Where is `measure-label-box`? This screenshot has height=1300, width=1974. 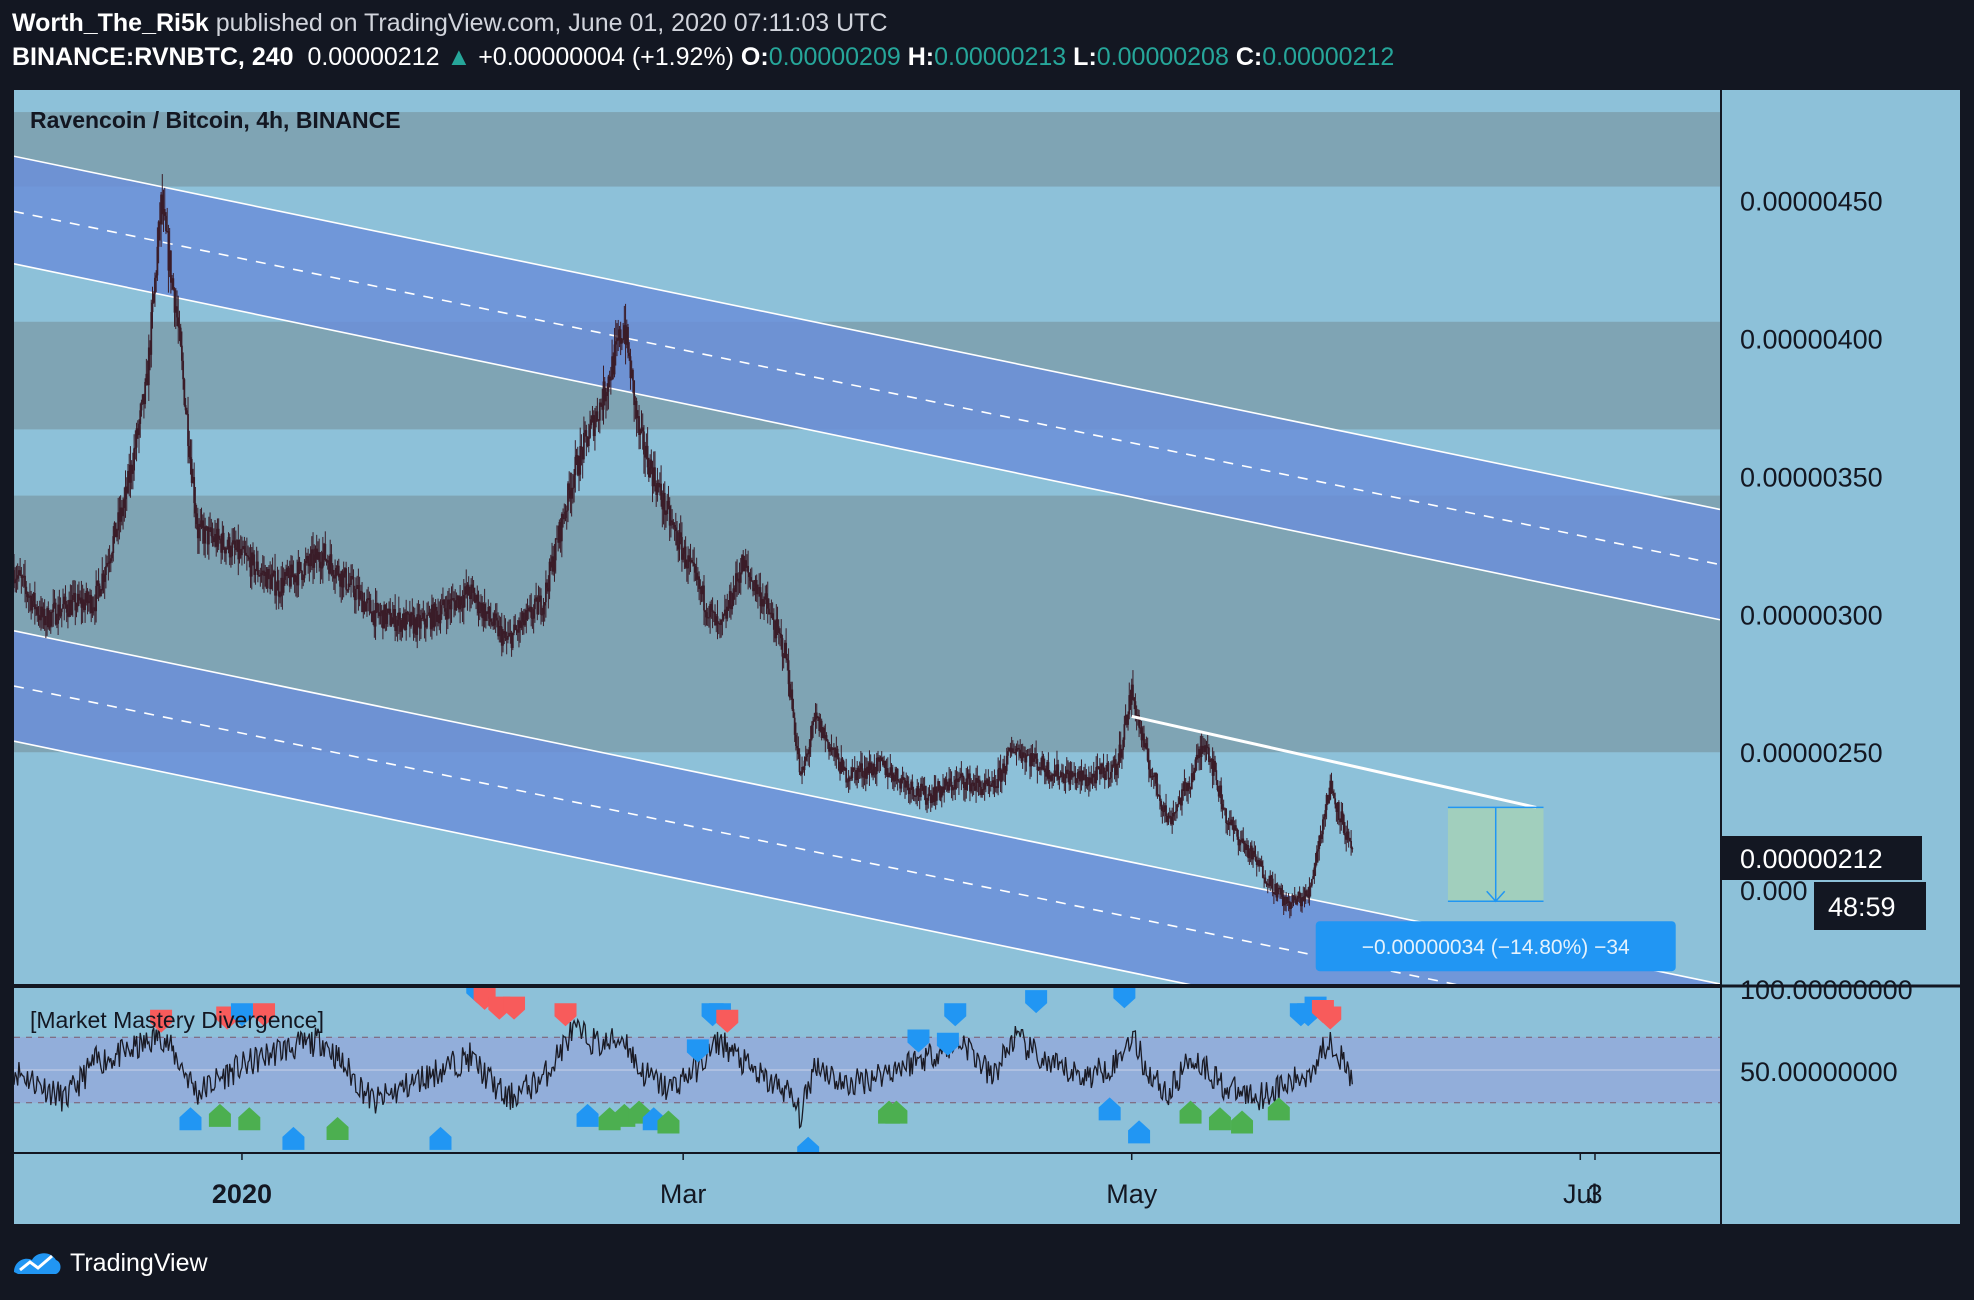 measure-label-box is located at coordinates (1495, 946).